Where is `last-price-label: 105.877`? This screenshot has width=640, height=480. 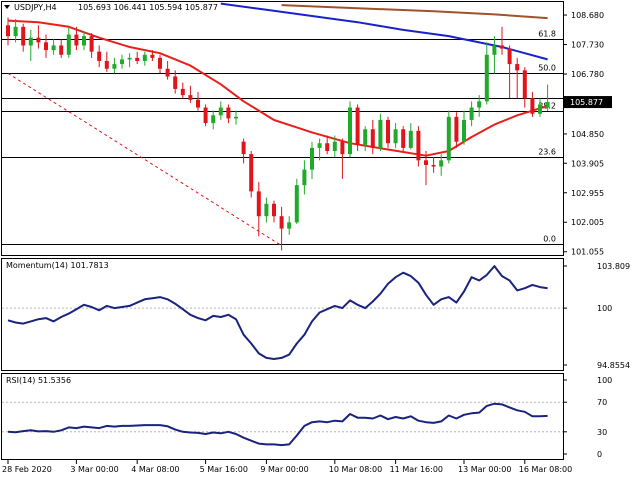
last-price-label: 105.877 is located at coordinates (586, 102).